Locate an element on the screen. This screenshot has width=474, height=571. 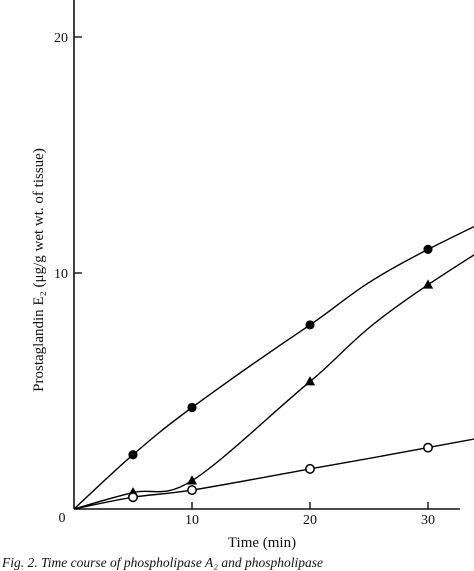
y-tick-label: 10 is located at coordinates (61, 274).